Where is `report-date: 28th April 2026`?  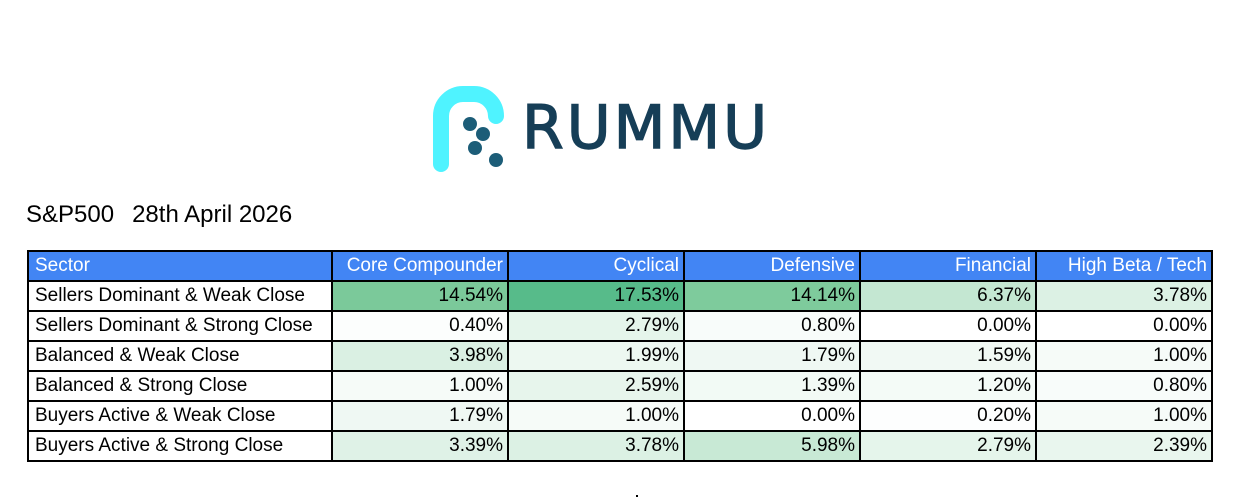 report-date: 28th April 2026 is located at coordinates (212, 214).